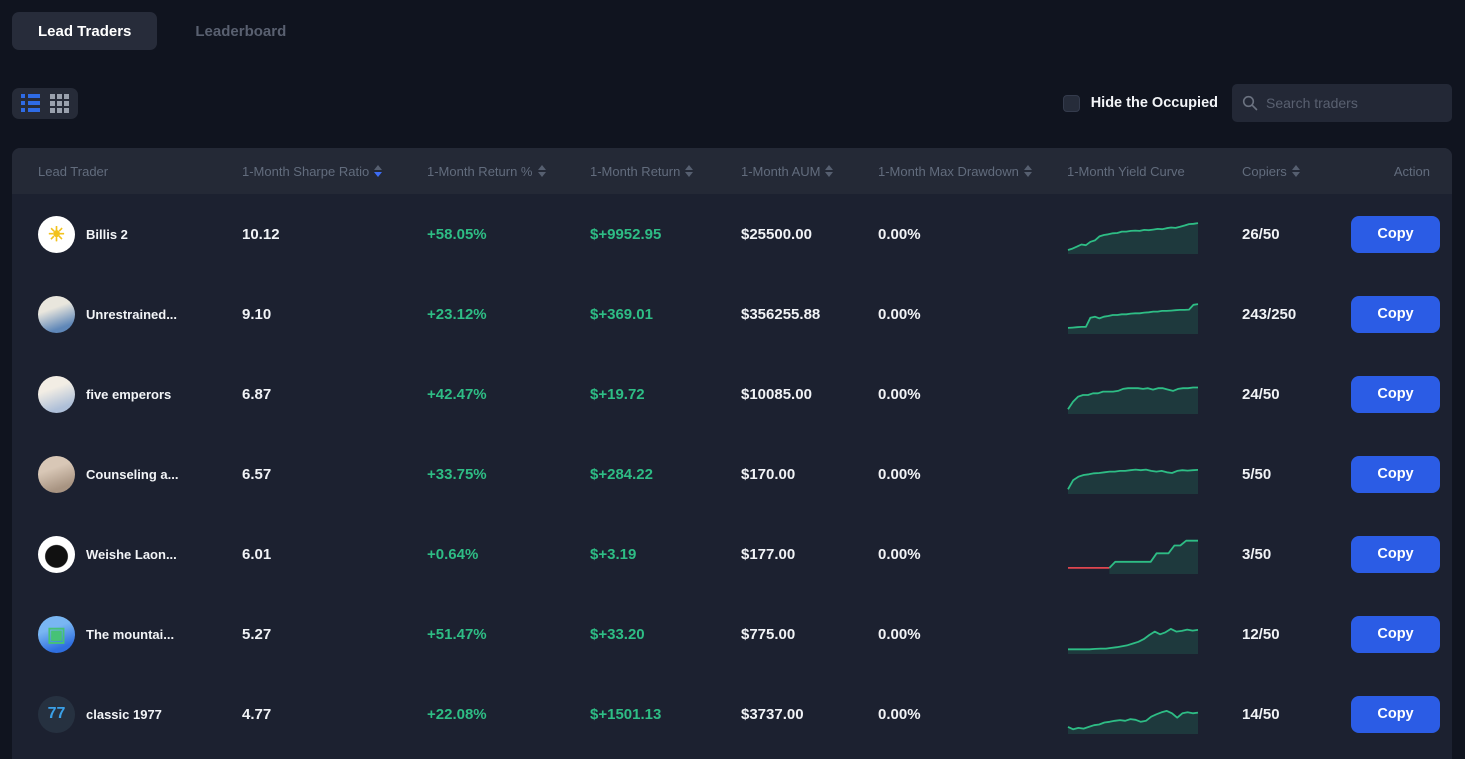  What do you see at coordinates (241, 31) in the screenshot?
I see `tab-leaderboard: Leaderboard` at bounding box center [241, 31].